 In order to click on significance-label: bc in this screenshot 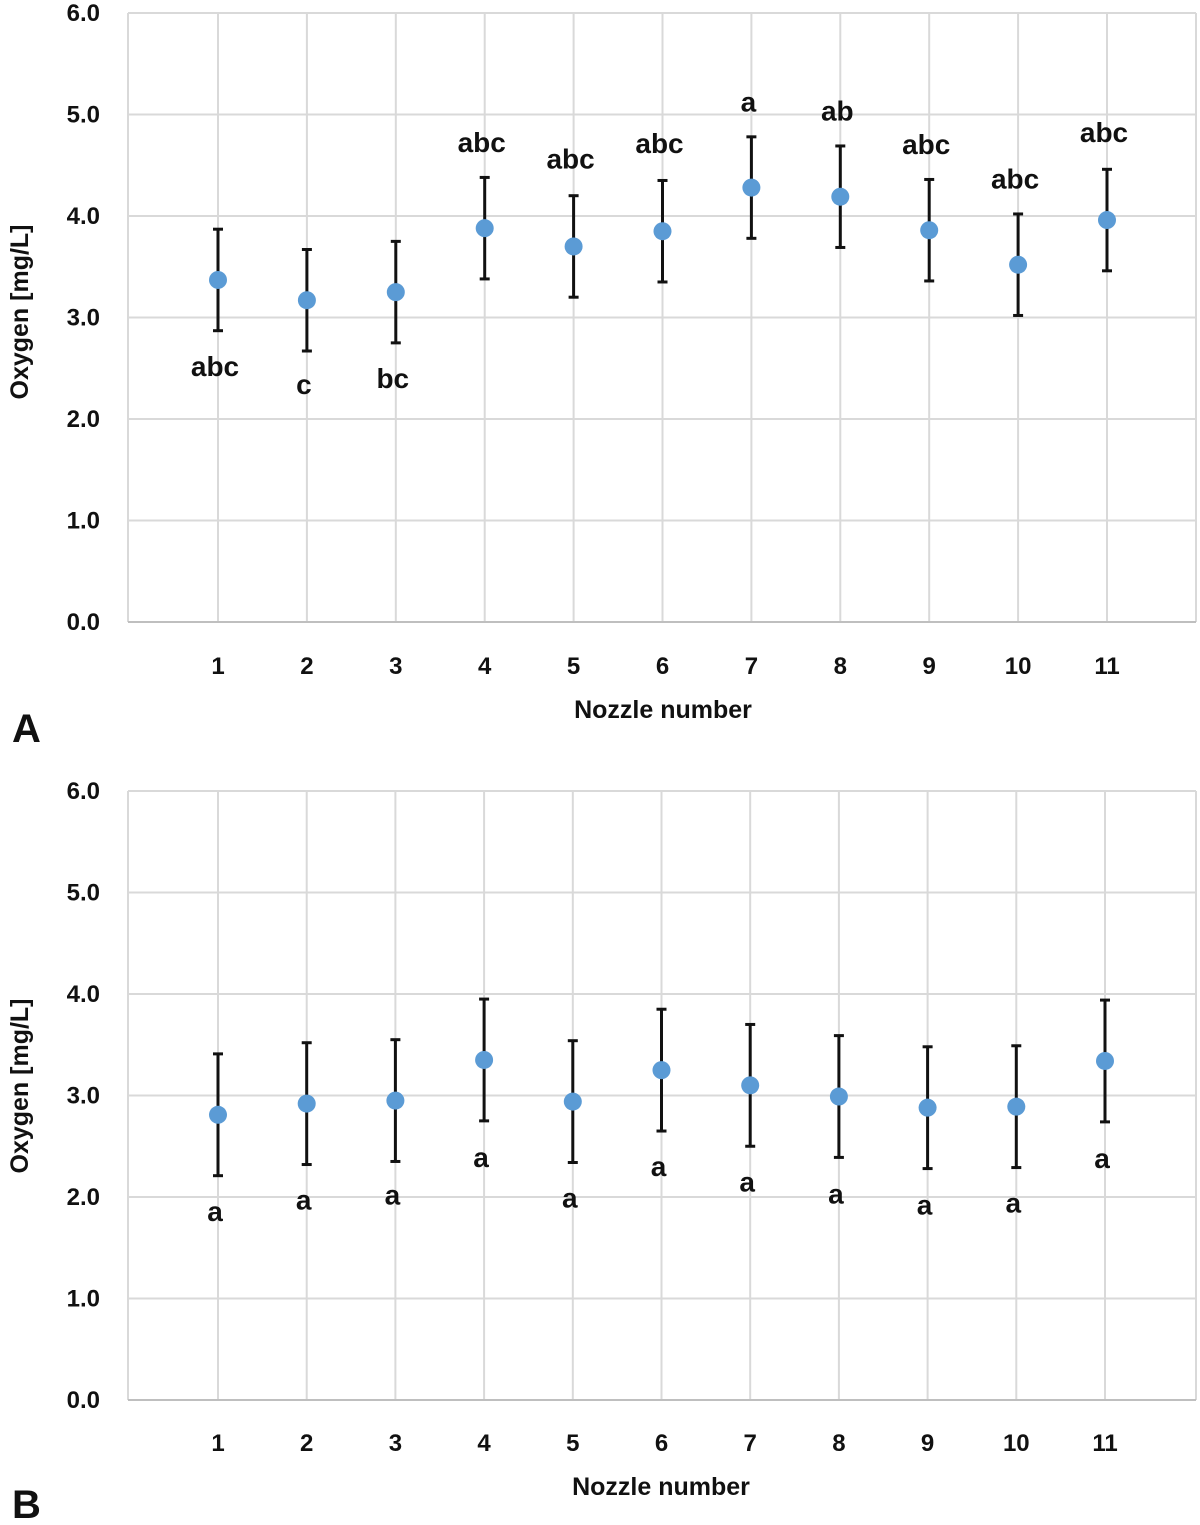, I will do `click(392, 378)`.